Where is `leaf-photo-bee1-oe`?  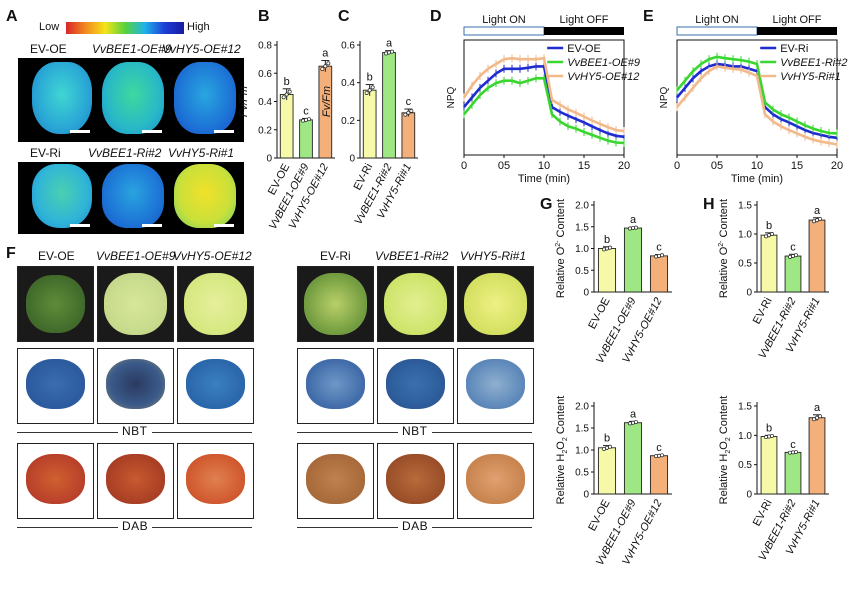 leaf-photo-bee1-oe is located at coordinates (135, 304).